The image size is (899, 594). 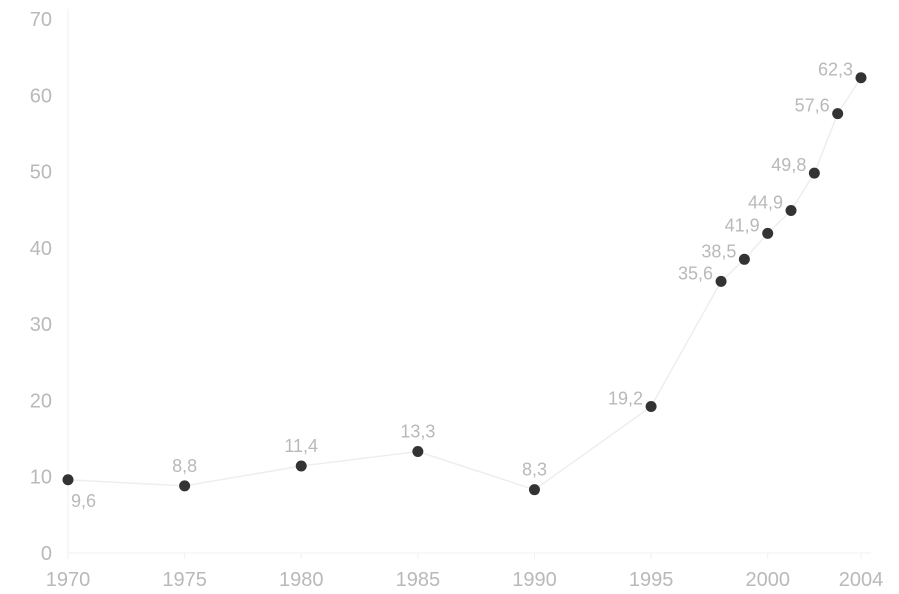 I want to click on data-label: 19,2, so click(x=625, y=399).